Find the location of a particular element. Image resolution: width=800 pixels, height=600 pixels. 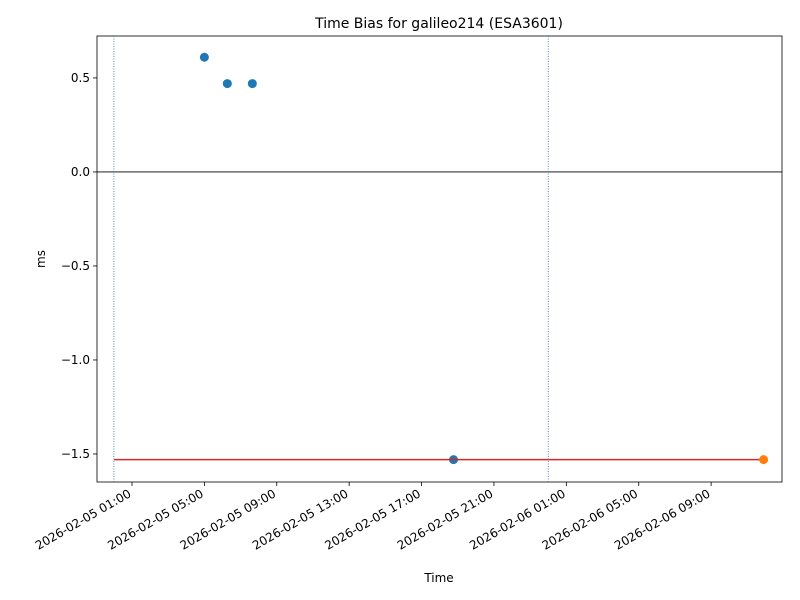

y-tick-label: 0.0 is located at coordinates (80, 172).